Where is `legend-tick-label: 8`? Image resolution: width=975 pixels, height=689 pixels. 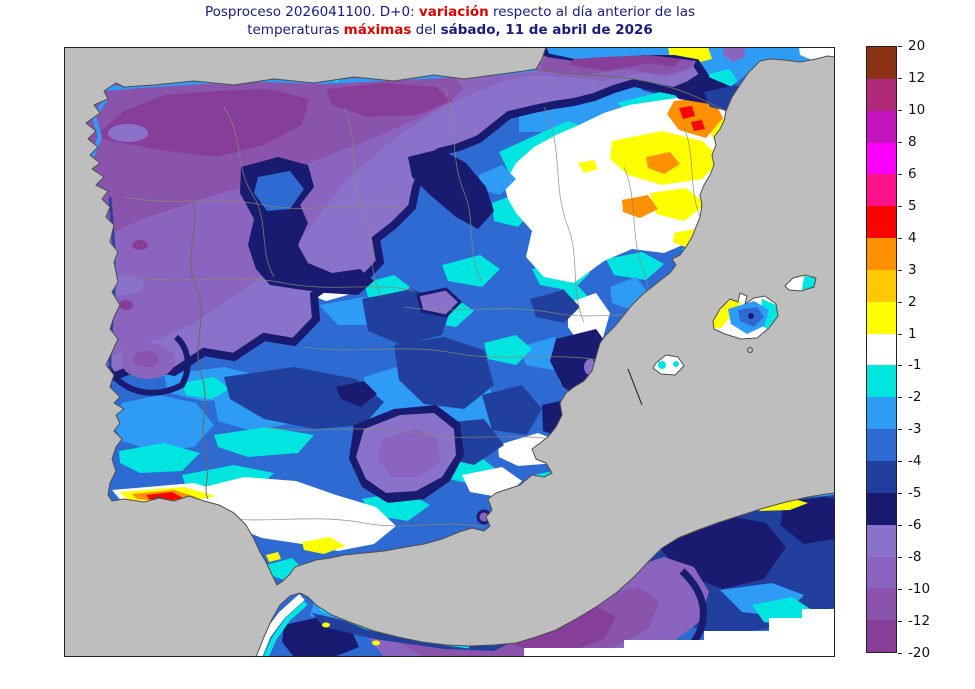
legend-tick-label: 8 is located at coordinates (912, 141).